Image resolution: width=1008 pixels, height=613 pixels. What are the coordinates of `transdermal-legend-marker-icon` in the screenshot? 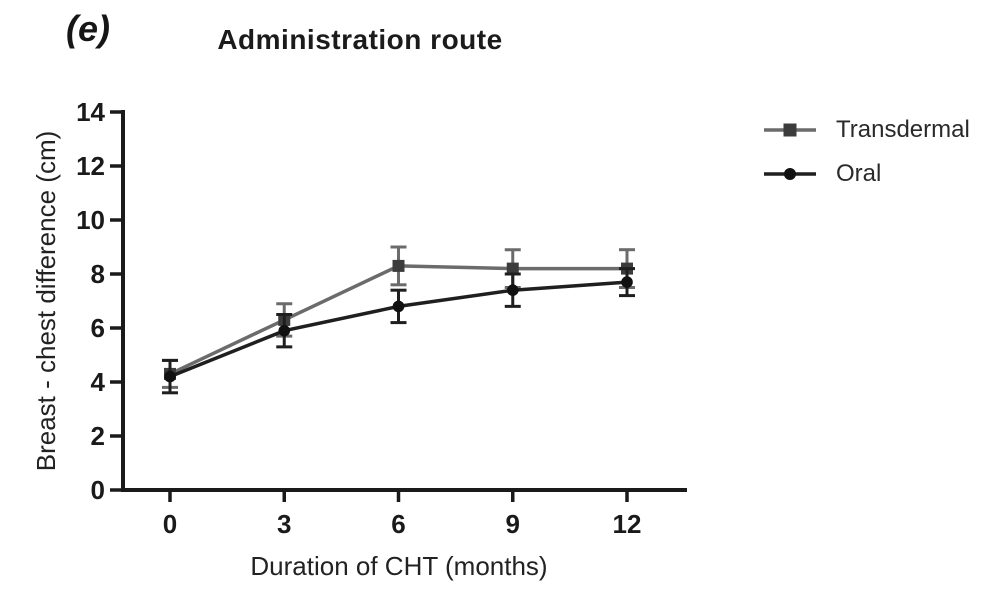 It's located at (790, 130).